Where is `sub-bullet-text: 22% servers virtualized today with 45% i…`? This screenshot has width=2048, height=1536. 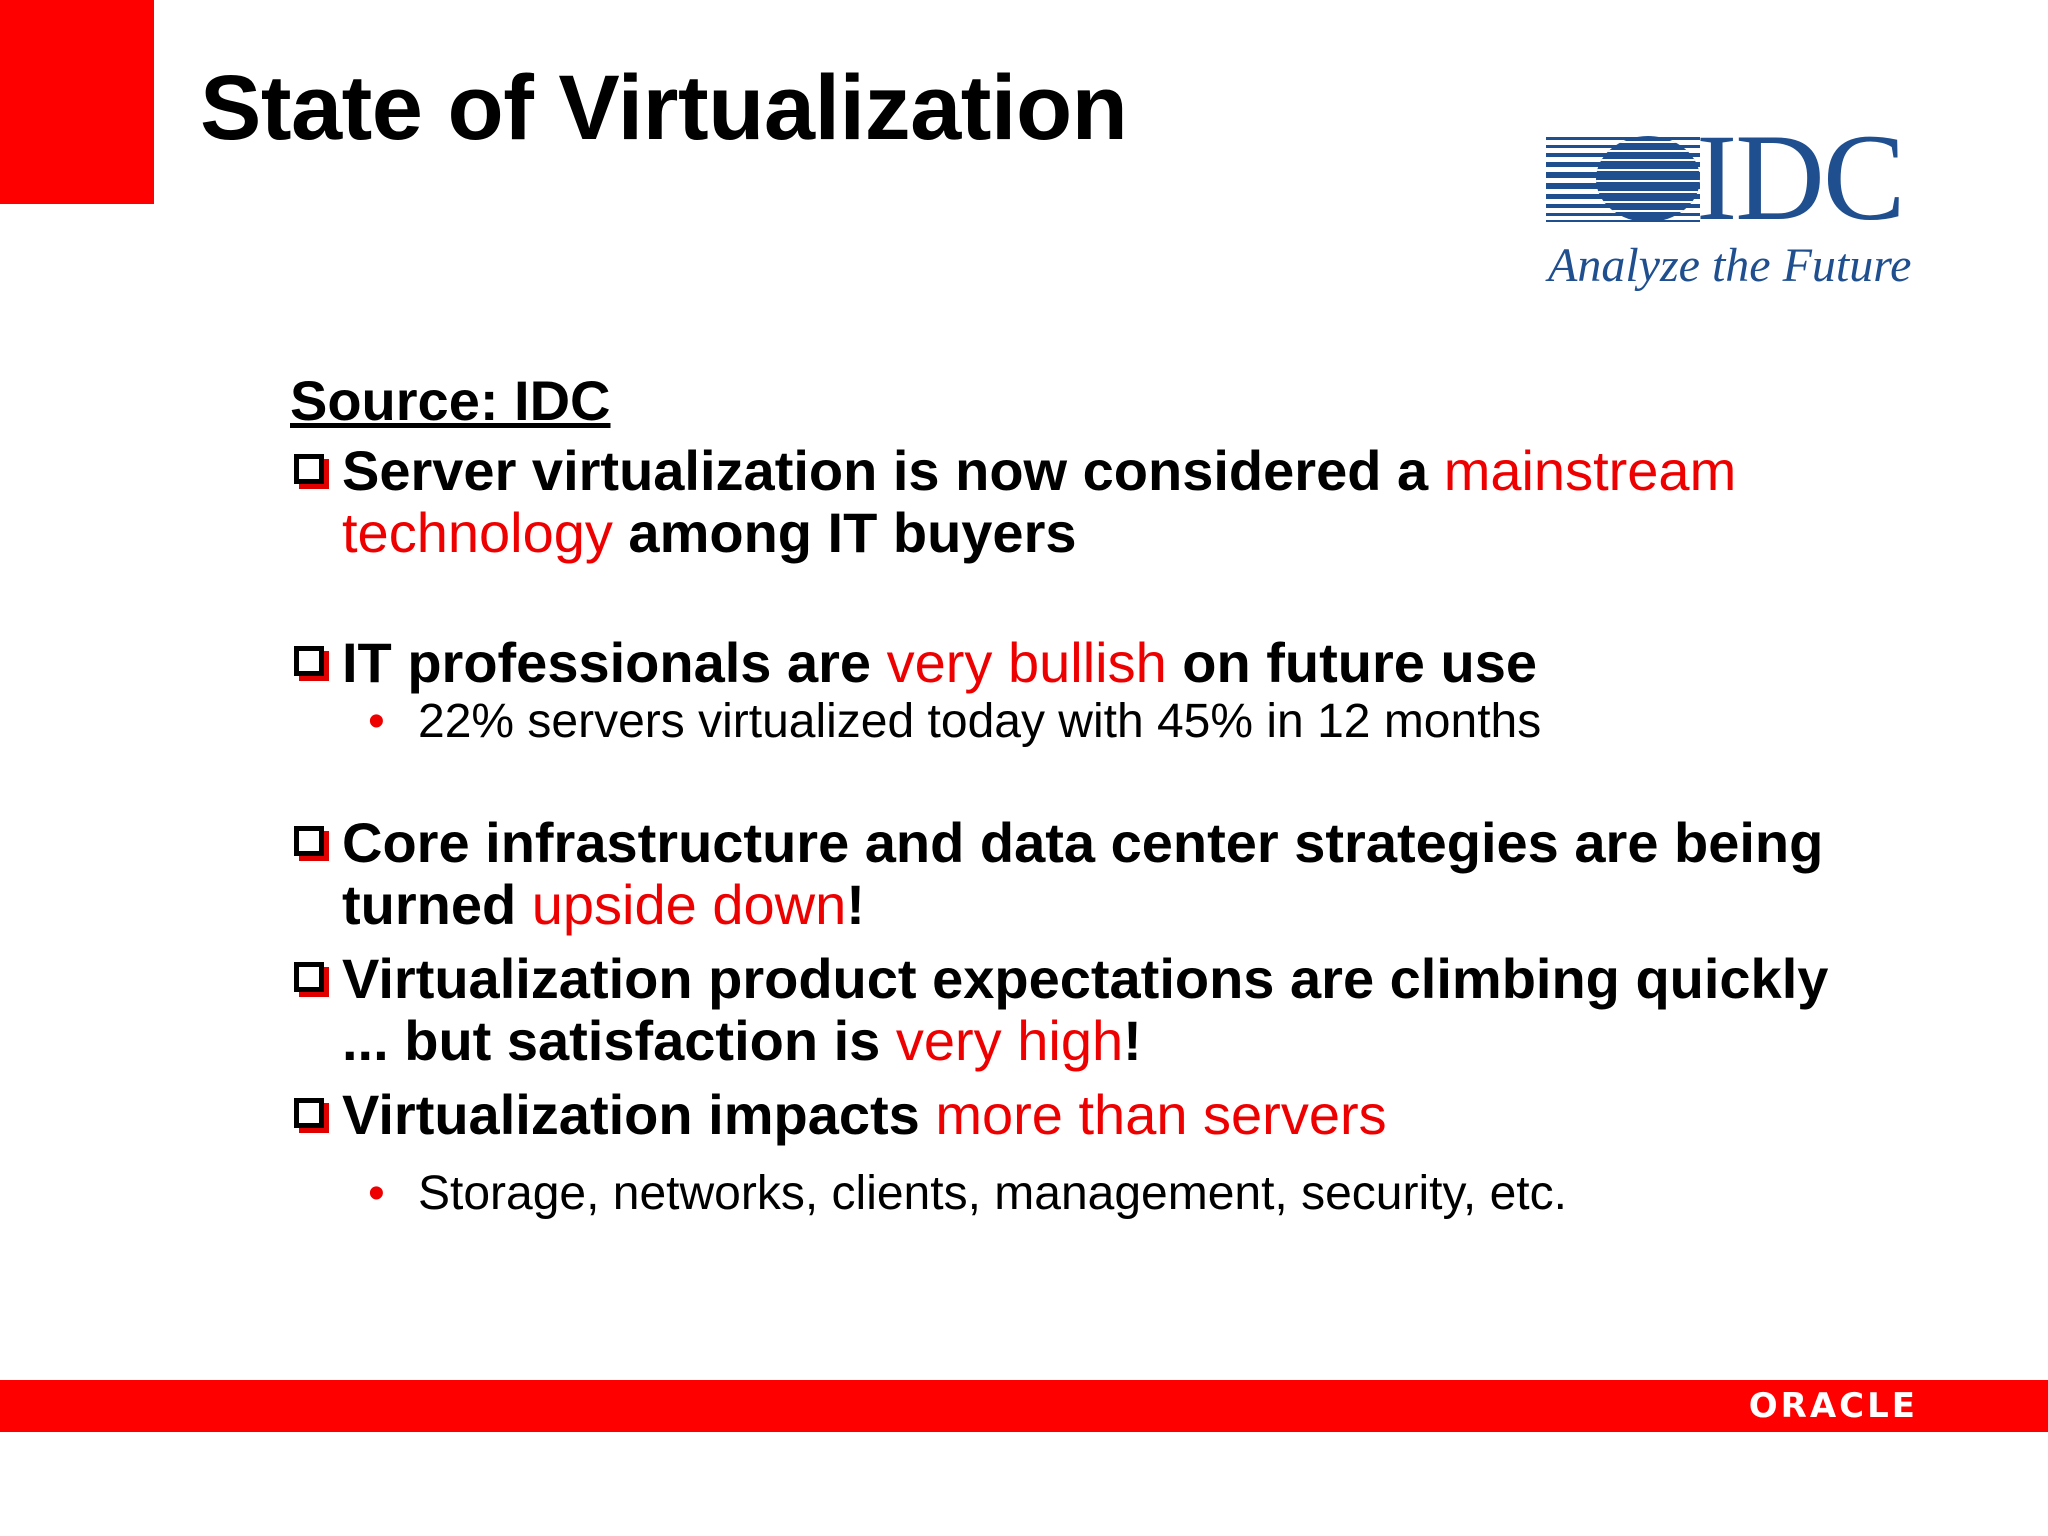 sub-bullet-text: 22% servers virtualized today with 45% i… is located at coordinates (980, 721).